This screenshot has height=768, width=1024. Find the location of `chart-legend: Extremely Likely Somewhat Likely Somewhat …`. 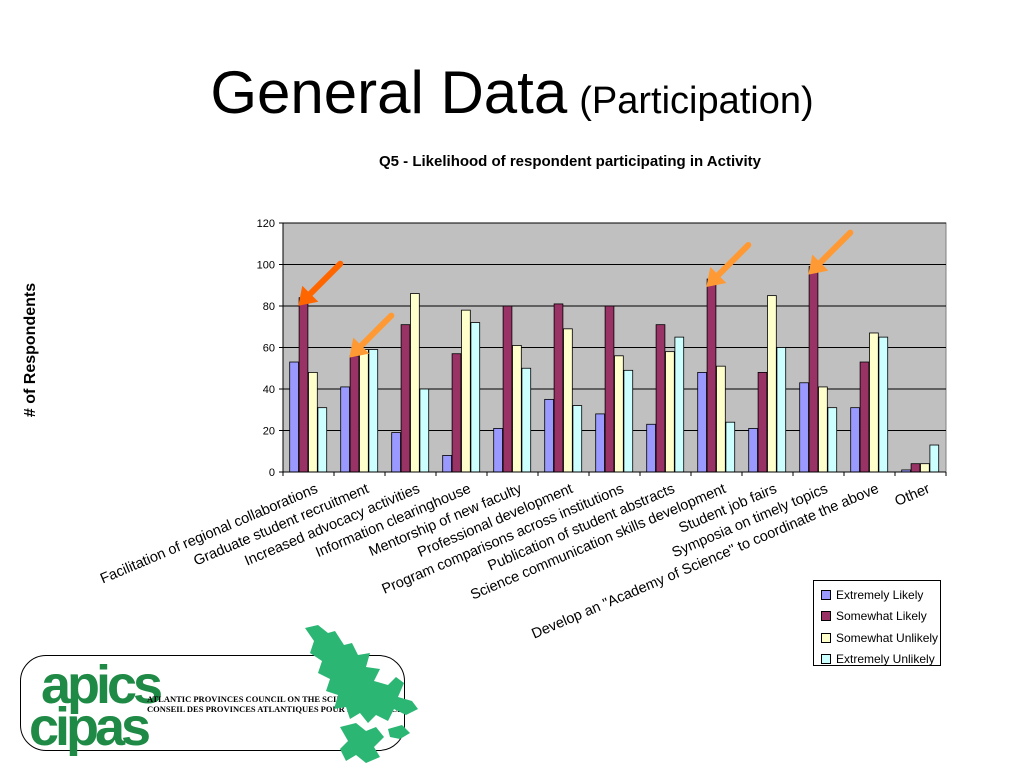

chart-legend: Extremely Likely Somewhat Likely Somewhat … is located at coordinates (877, 623).